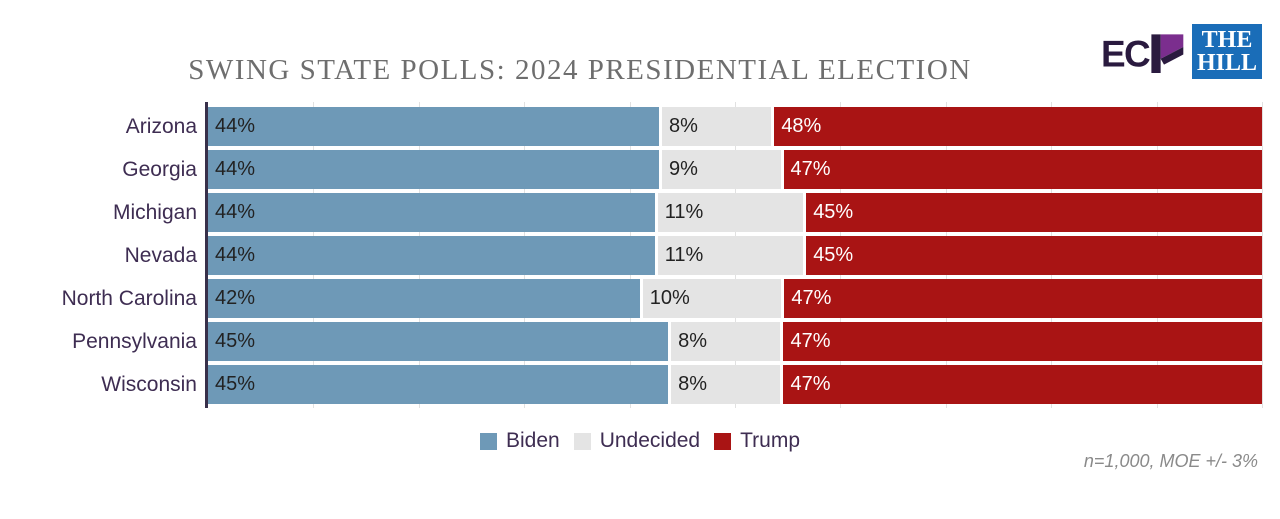 This screenshot has width=1280, height=519. Describe the element at coordinates (683, 169) in the screenshot. I see `undecided-value-label: 9%` at that location.